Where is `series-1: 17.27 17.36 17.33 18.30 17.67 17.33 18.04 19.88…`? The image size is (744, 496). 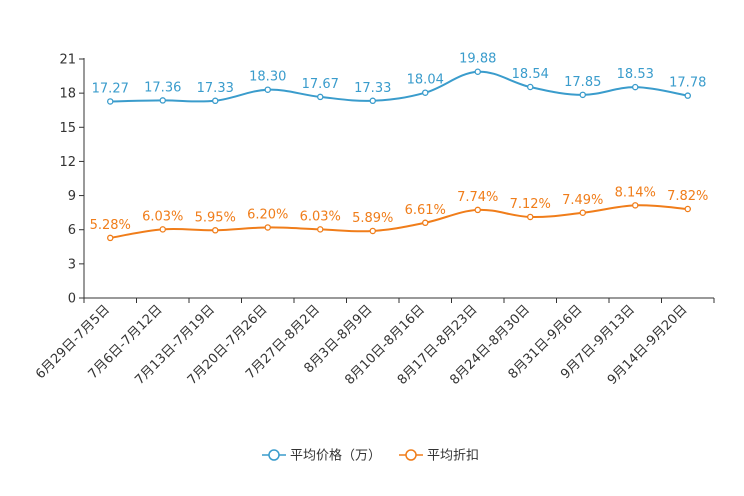
series-1: 17.27 17.36 17.33 18.30 17.67 17.33 18.04 19.88… is located at coordinates (399, 78).